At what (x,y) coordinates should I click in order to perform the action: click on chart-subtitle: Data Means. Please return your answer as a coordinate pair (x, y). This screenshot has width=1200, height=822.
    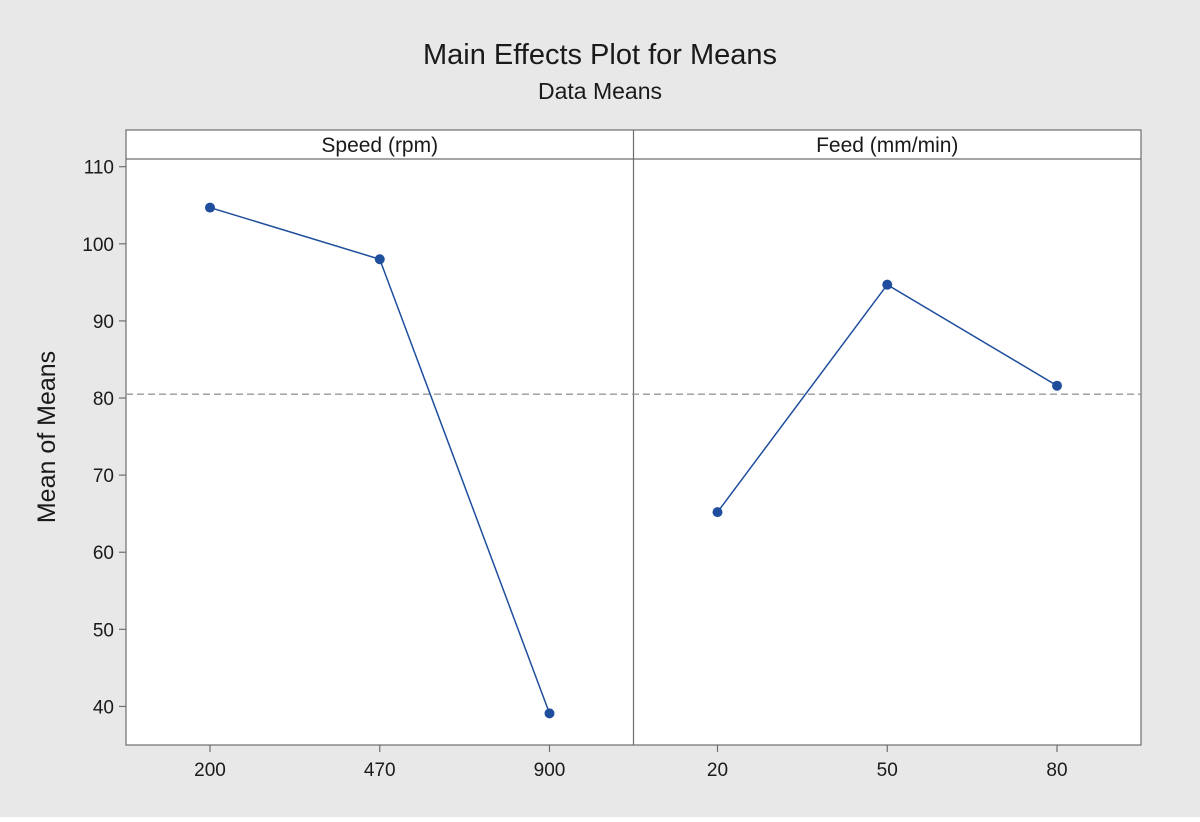
    Looking at the image, I should click on (600, 91).